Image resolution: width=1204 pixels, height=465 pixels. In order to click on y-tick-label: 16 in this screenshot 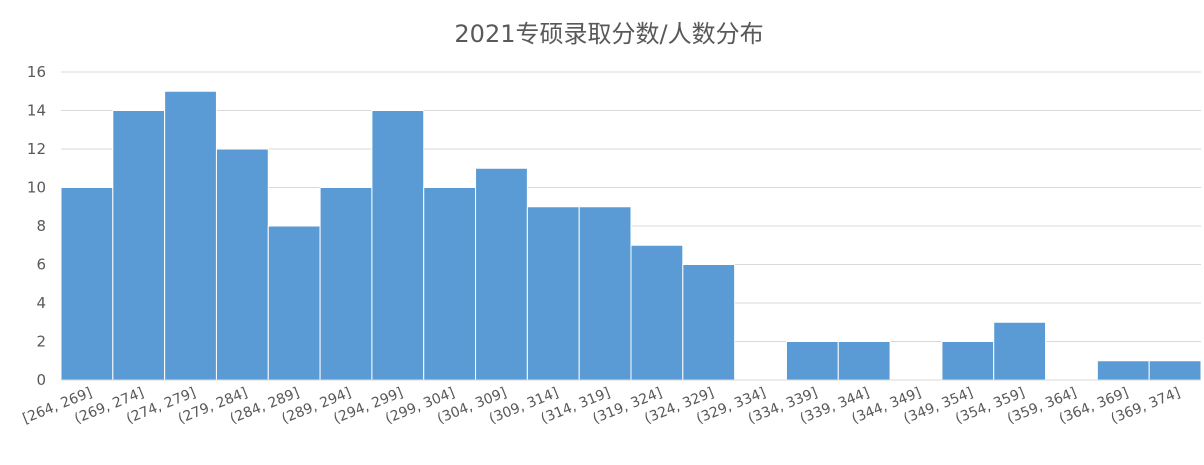, I will do `click(36, 72)`.